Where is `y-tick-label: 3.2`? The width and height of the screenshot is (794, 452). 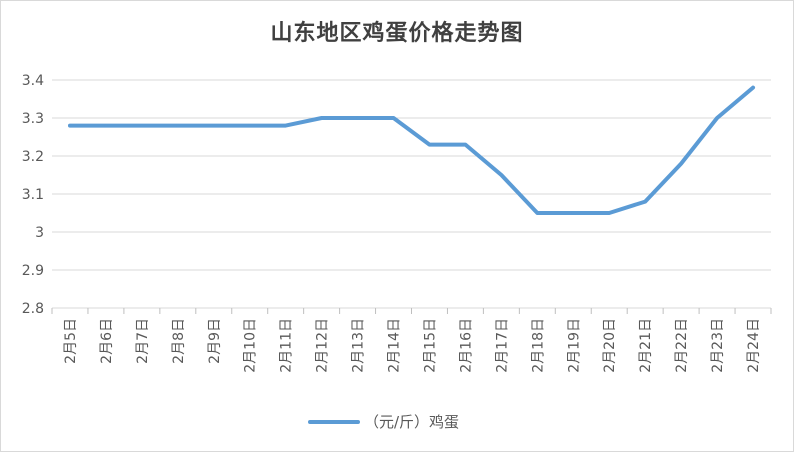 y-tick-label: 3.2 is located at coordinates (33, 157).